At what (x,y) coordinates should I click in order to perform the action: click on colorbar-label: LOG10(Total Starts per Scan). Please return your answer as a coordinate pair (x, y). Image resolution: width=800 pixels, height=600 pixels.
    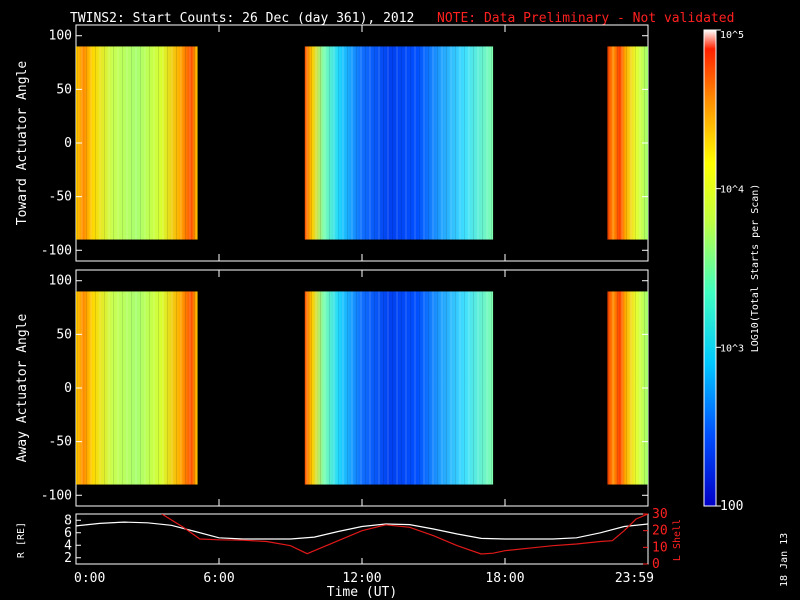
    Looking at the image, I should click on (755, 268).